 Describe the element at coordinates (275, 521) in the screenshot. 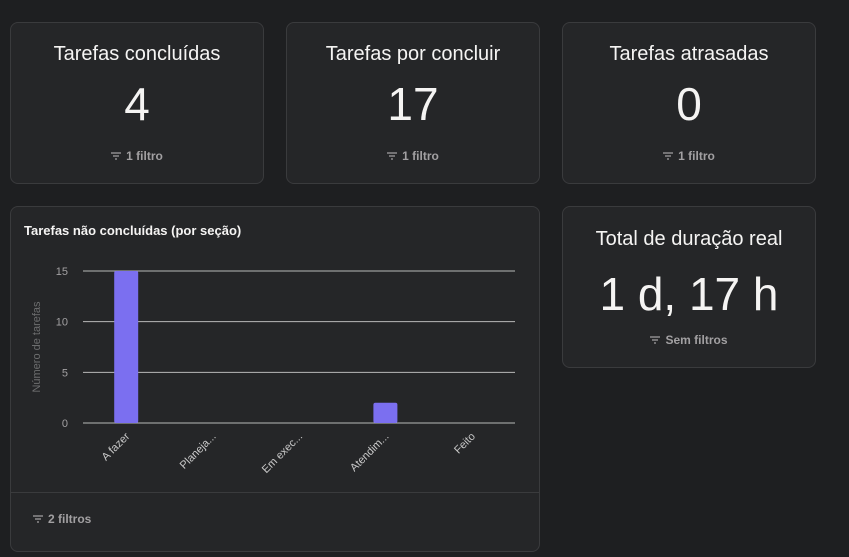

I see `chart-footer: 2 filtros` at that location.